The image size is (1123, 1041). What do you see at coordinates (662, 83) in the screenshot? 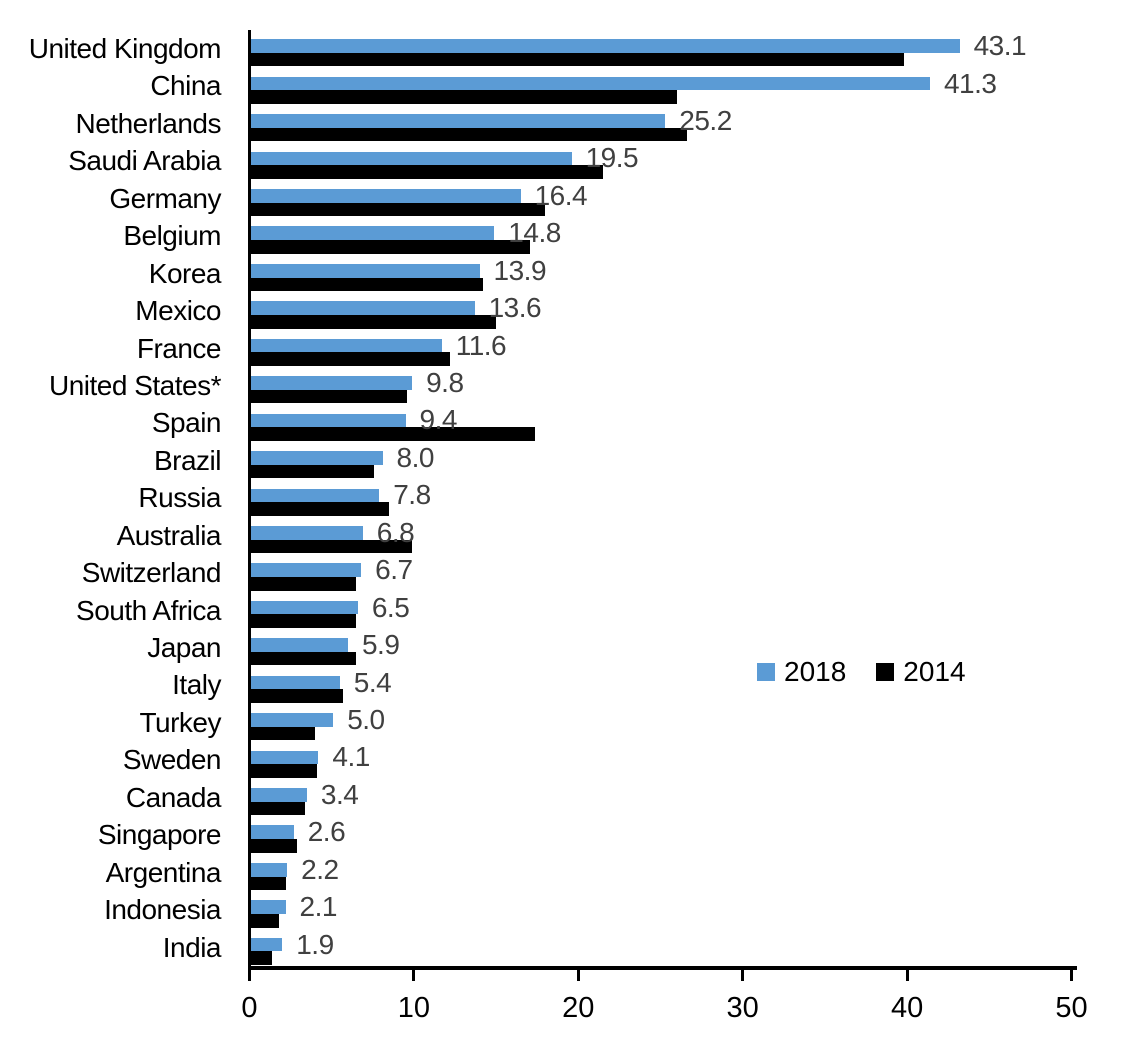
I see `bar-track-2018: 41.3` at bounding box center [662, 83].